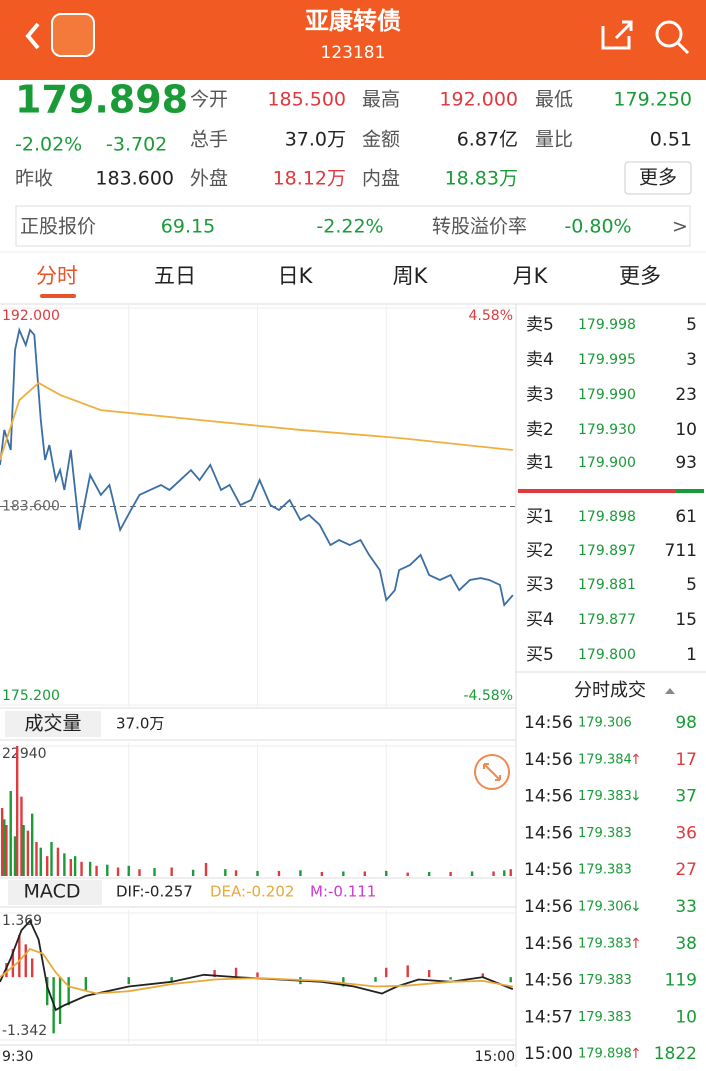 The width and height of the screenshot is (706, 1071). Describe the element at coordinates (670, 691) in the screenshot. I see `sort-icon` at that location.